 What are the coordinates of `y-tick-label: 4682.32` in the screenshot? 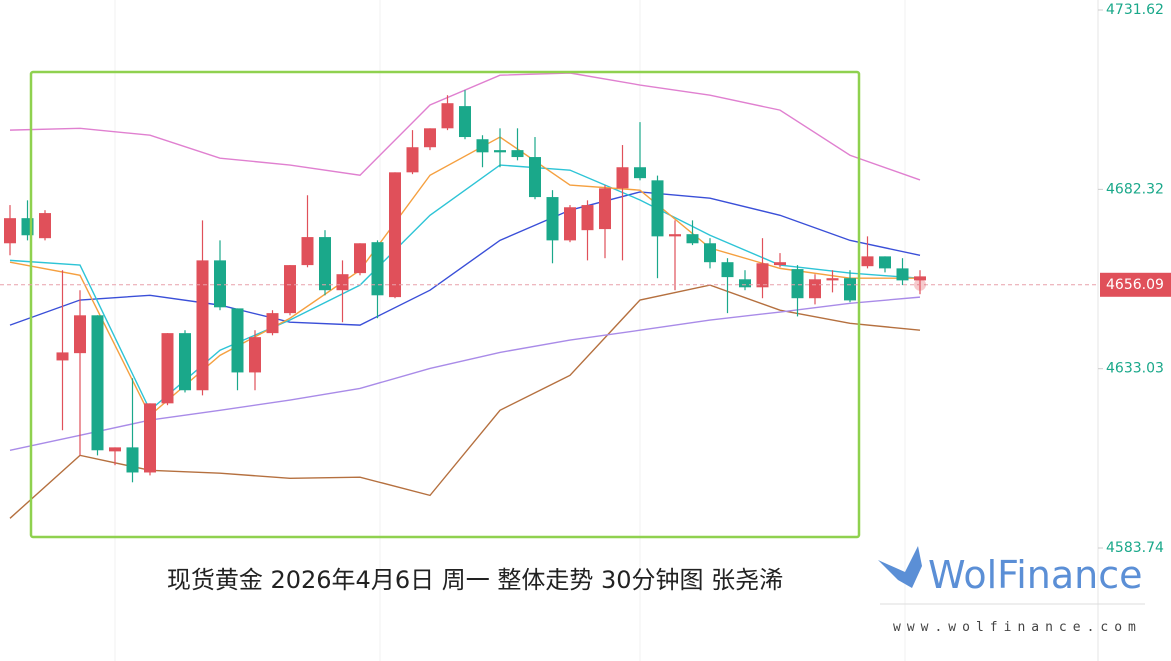 It's located at (1135, 189).